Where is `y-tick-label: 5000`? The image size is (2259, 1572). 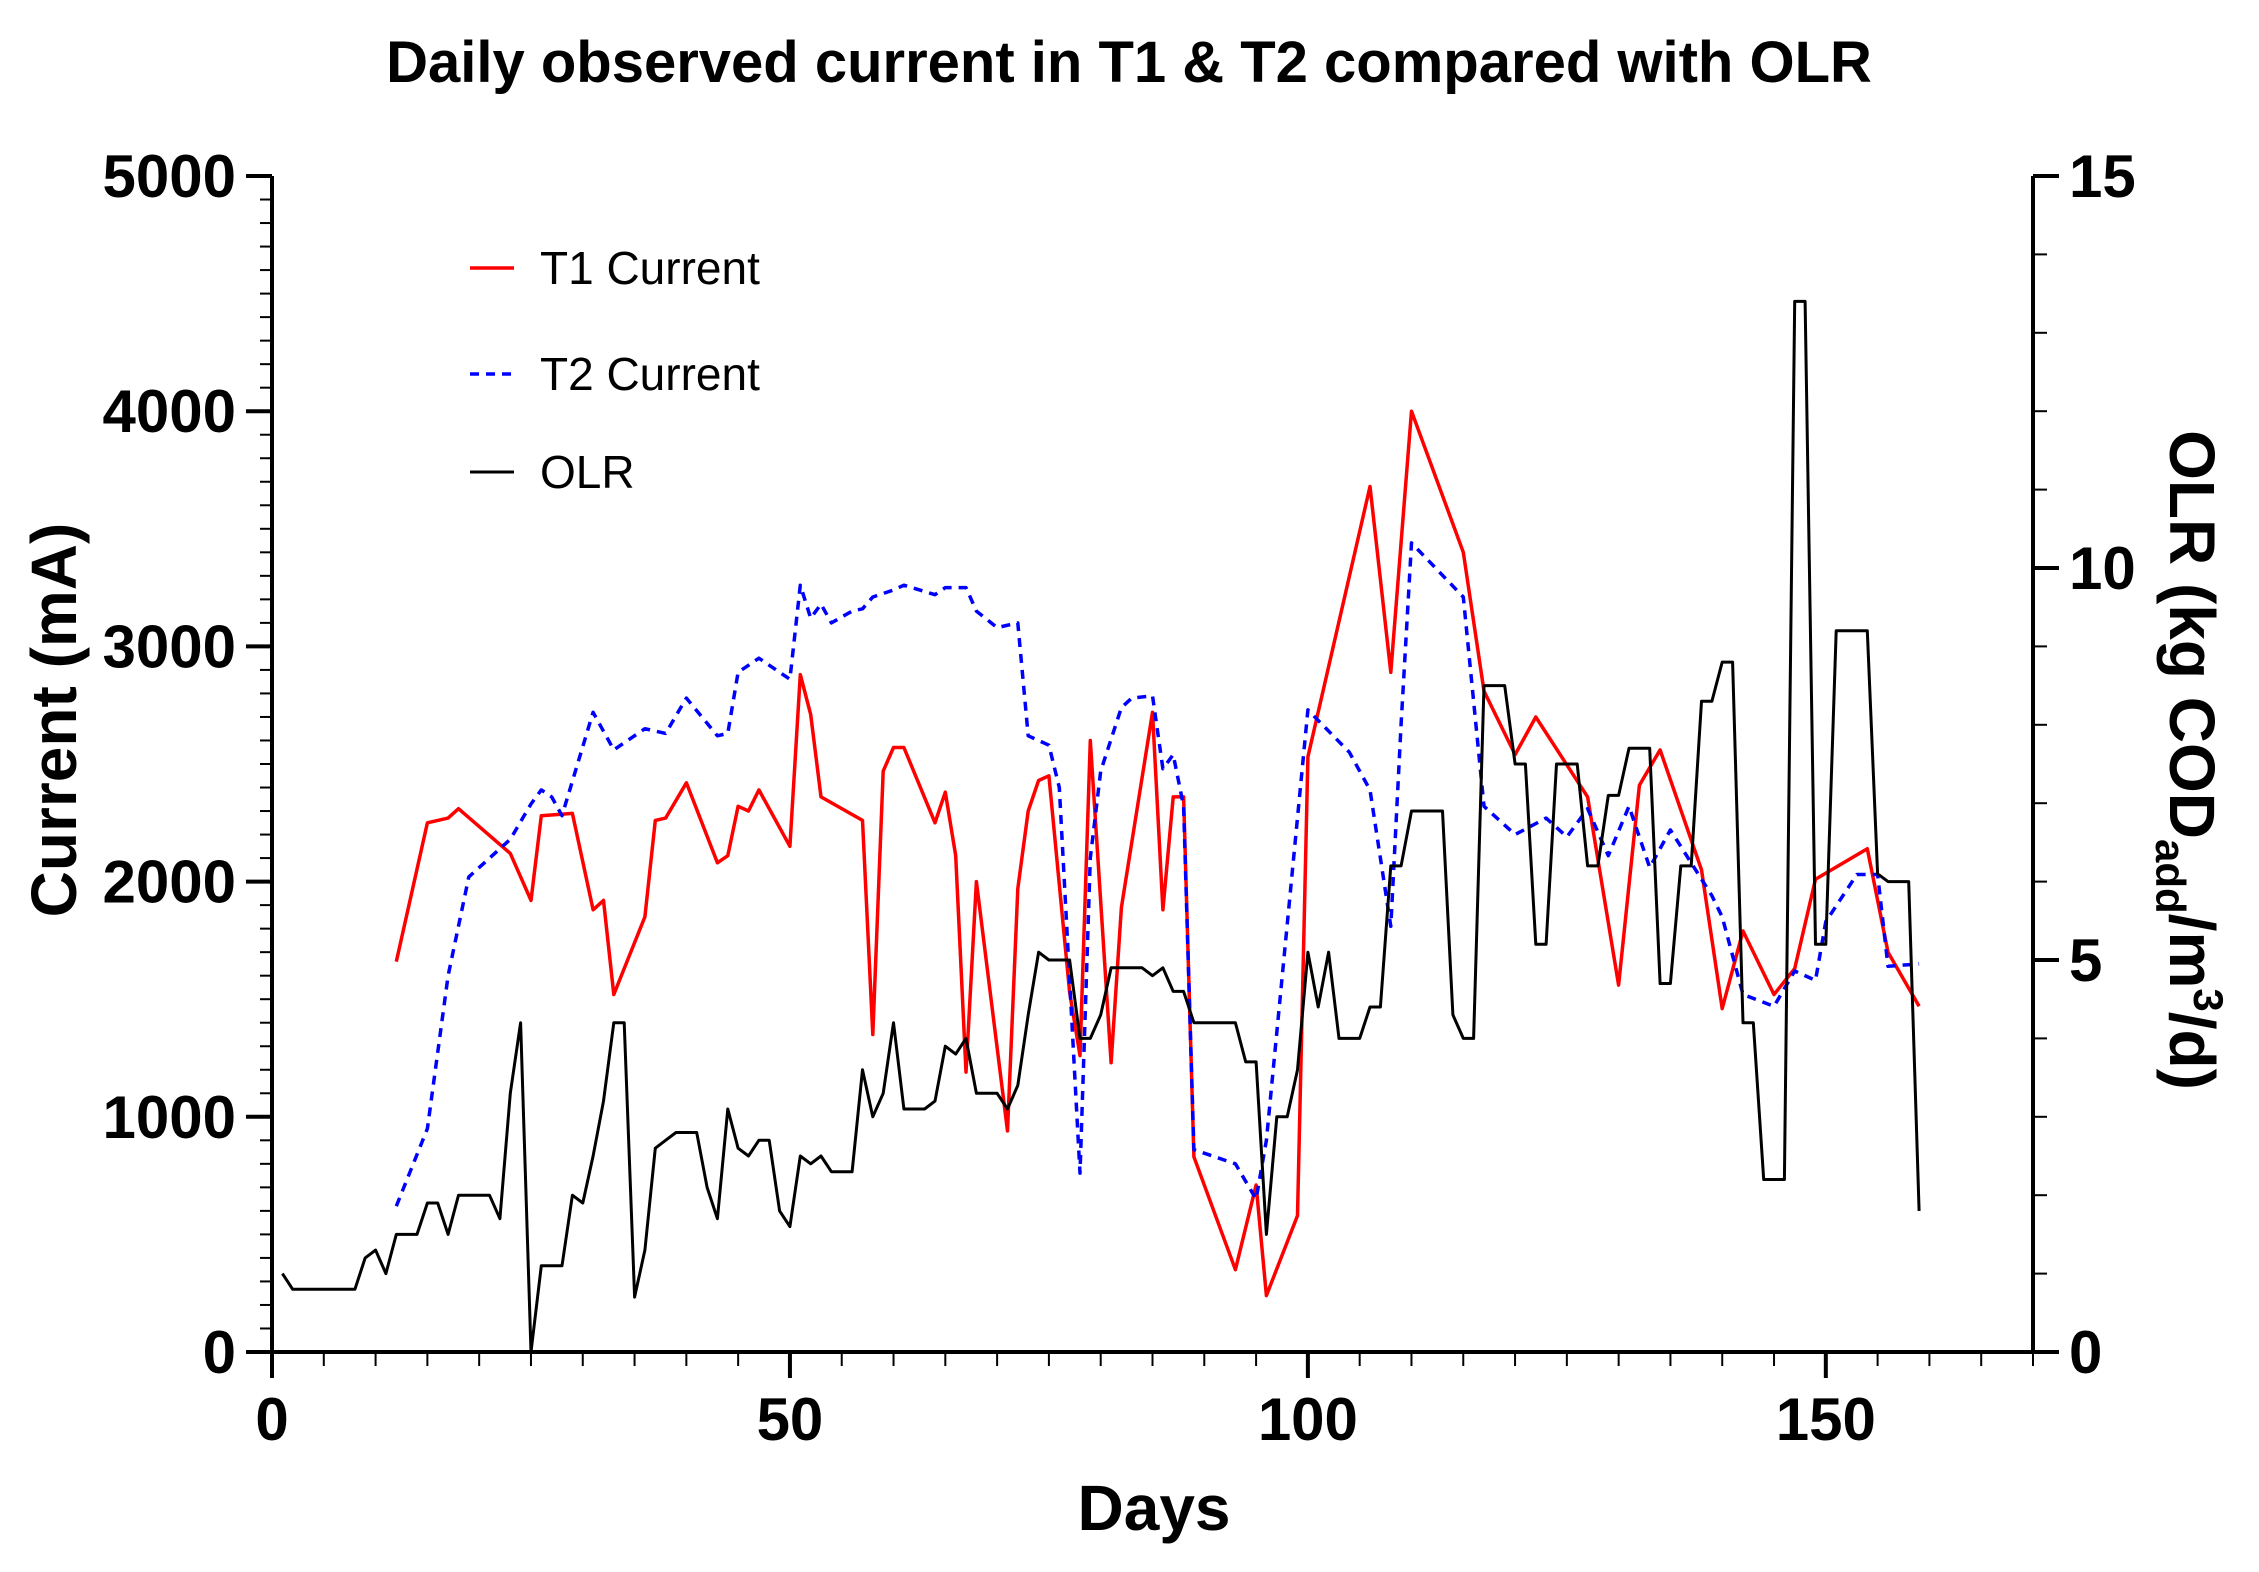
y-tick-label: 5000 is located at coordinates (169, 176).